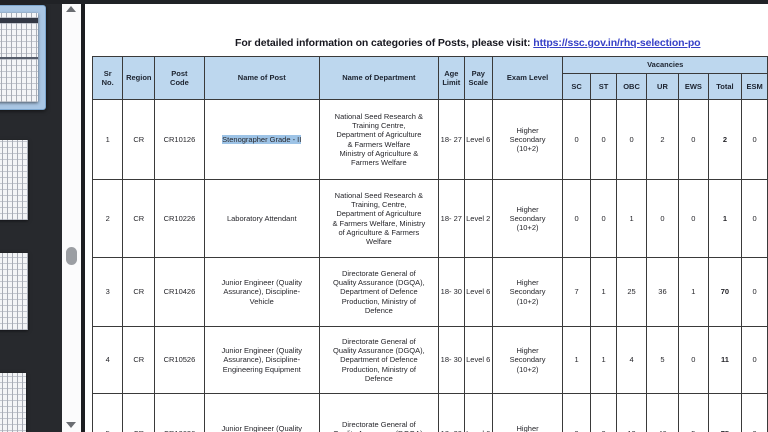  What do you see at coordinates (107, 360) in the screenshot?
I see `cell-sr: 4` at bounding box center [107, 360].